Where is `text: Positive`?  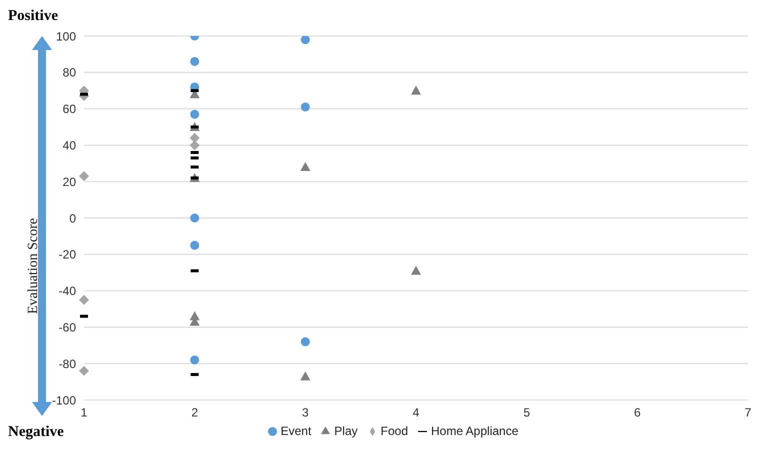
text: Positive is located at coordinates (33, 16).